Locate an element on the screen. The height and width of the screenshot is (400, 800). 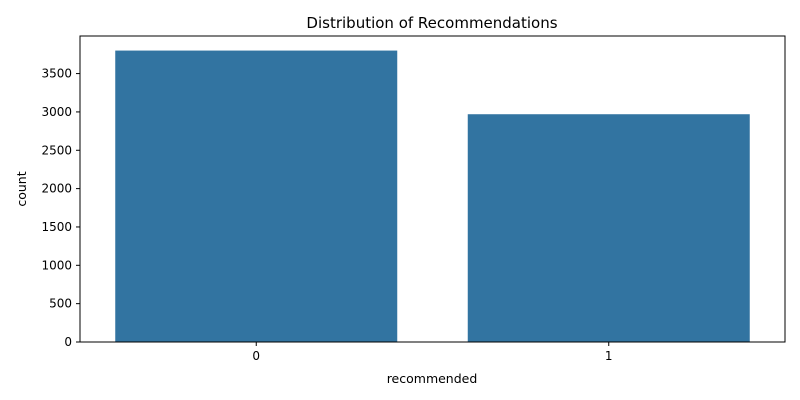
y-axis: 0 500 1000 1500 2000 2500 3000 3500 is located at coordinates (60, 208).